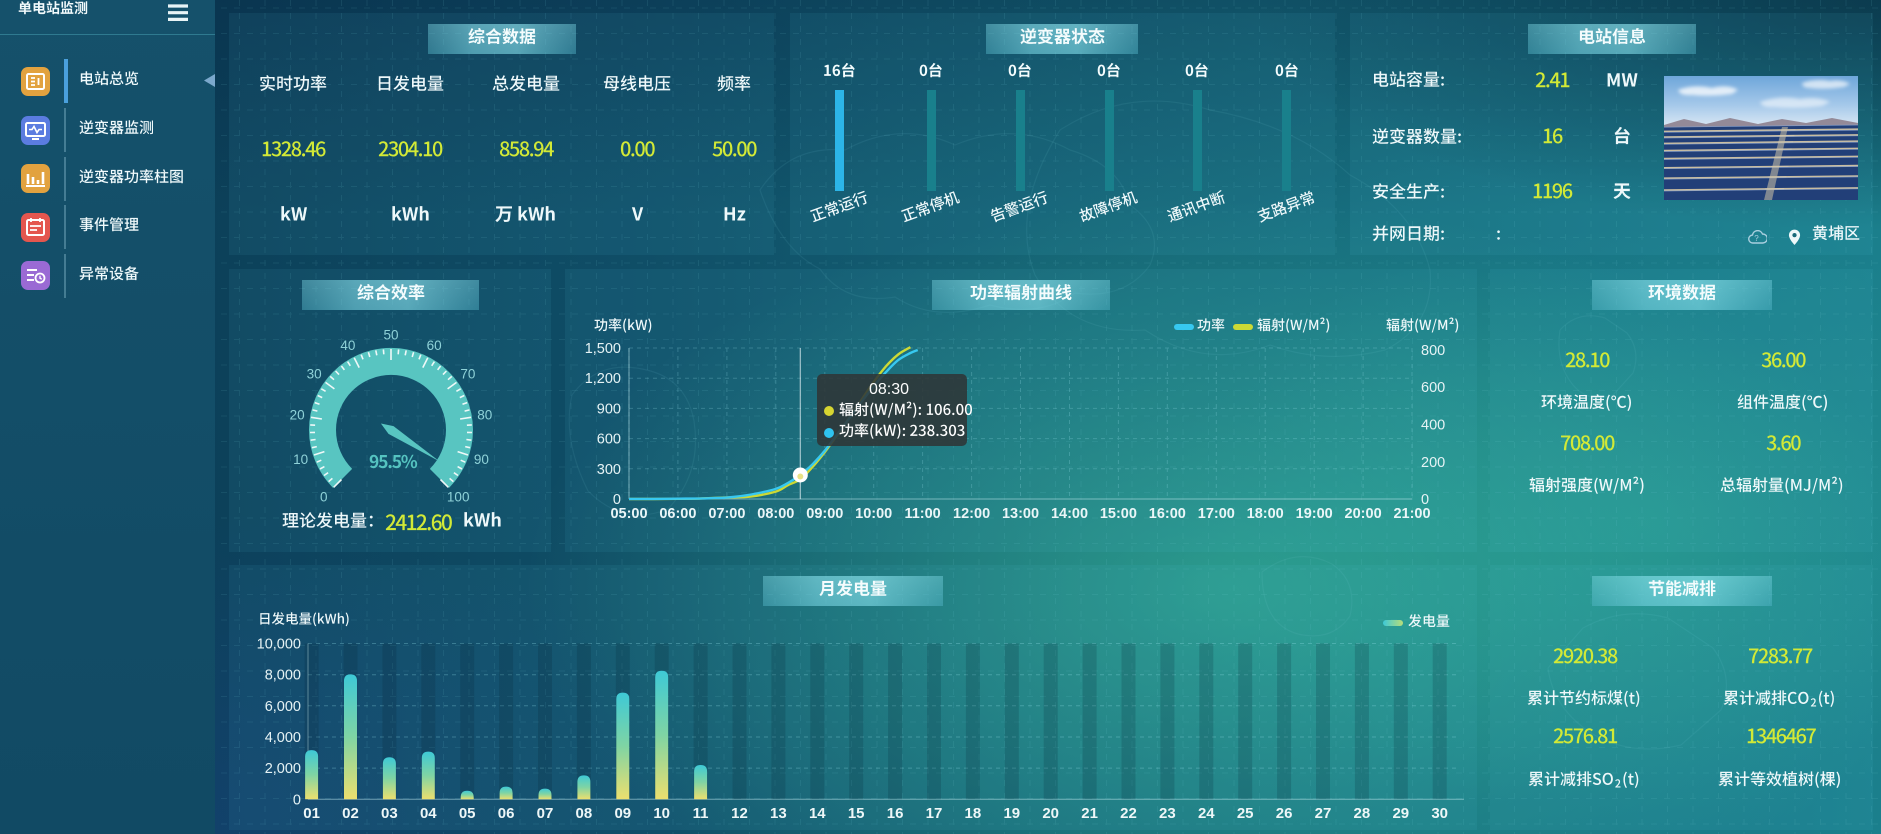 This screenshot has width=1881, height=834. I want to click on svg-text: 23, so click(1167, 813).